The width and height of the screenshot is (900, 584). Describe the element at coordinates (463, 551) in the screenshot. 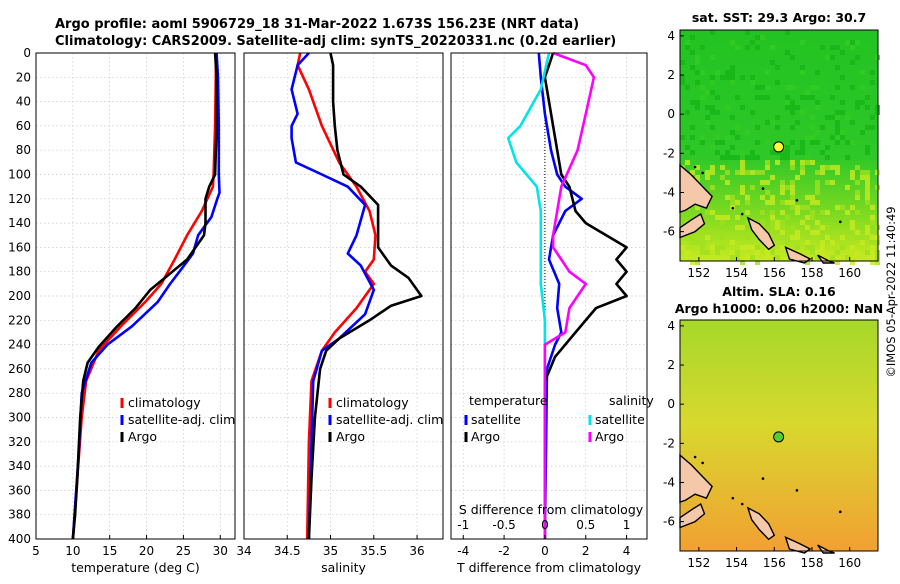

I see `x-tick-label: -4` at that location.